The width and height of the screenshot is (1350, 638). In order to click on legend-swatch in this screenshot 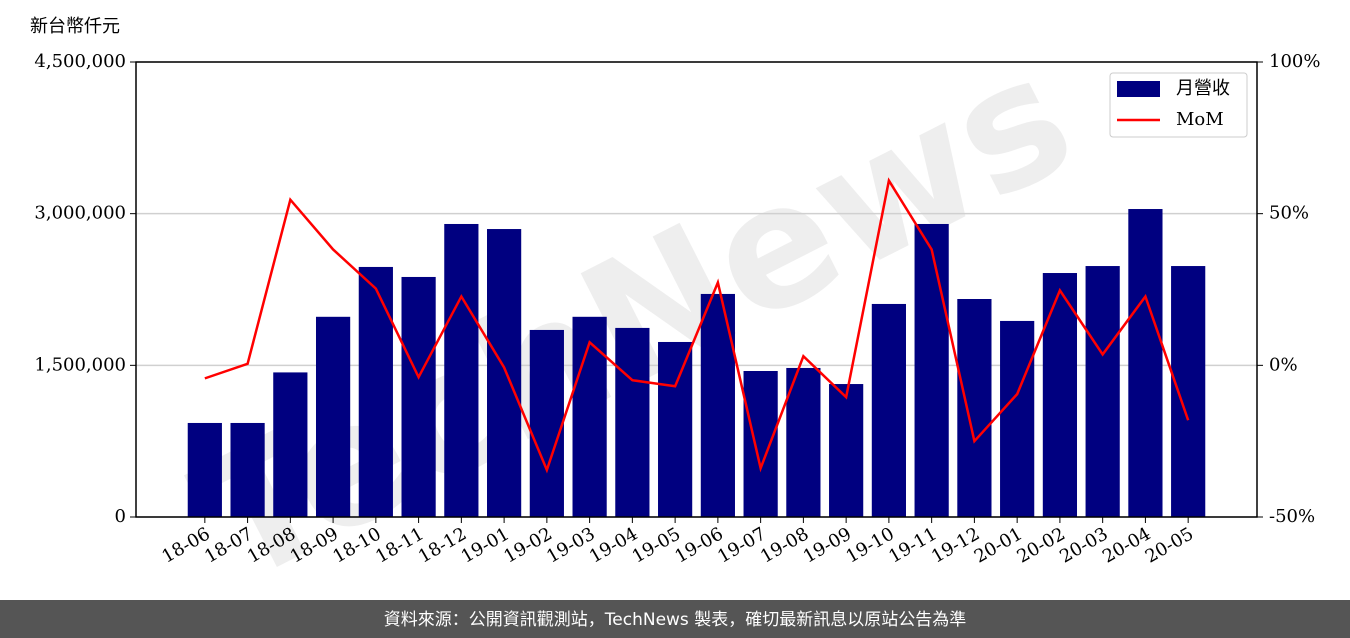, I will do `click(1138, 89)`.